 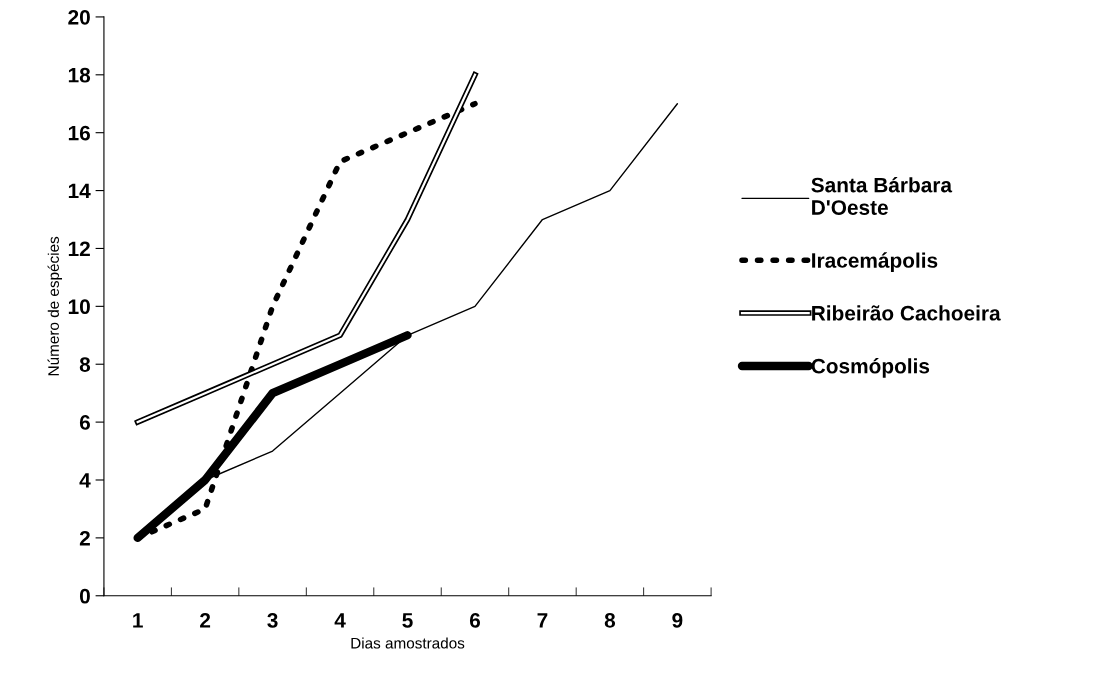 I want to click on y-tick-label: 4, so click(x=85, y=480).